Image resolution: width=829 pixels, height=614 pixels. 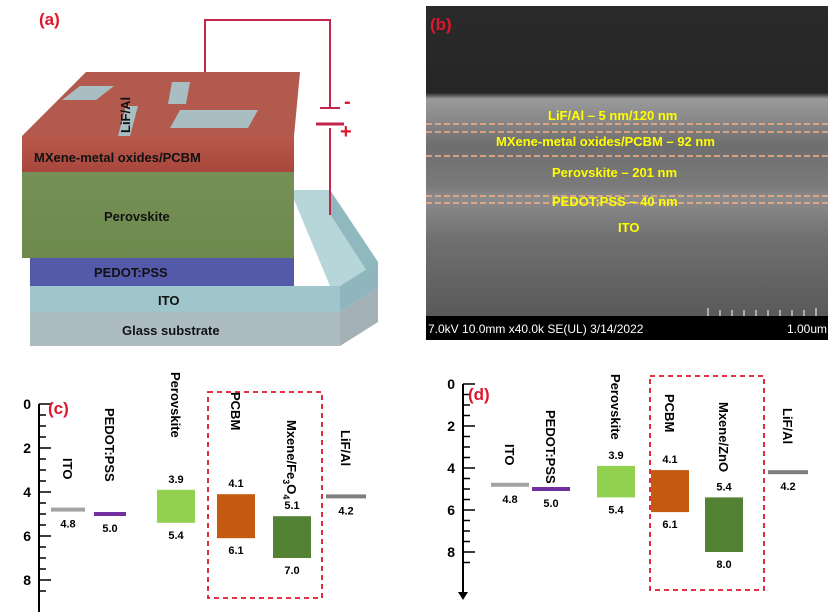 I want to click on panel-a-tag: (a), so click(x=49, y=19).